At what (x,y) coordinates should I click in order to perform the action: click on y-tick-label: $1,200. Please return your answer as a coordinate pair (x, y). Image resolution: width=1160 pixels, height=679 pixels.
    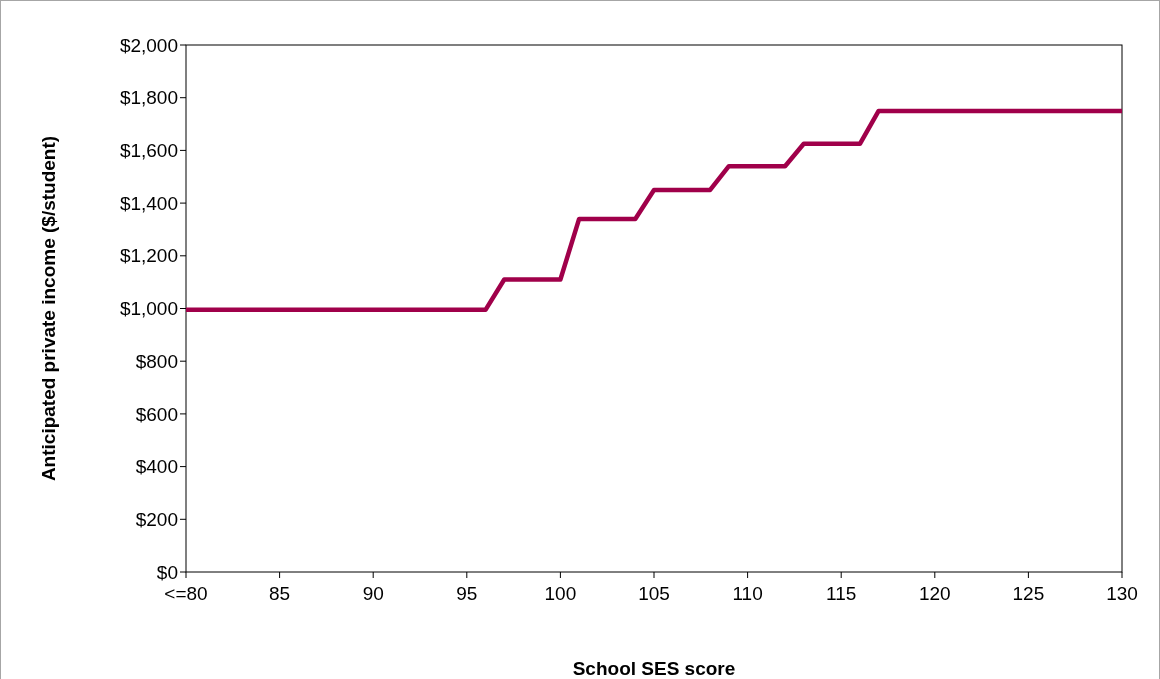
    Looking at the image, I should click on (148, 256).